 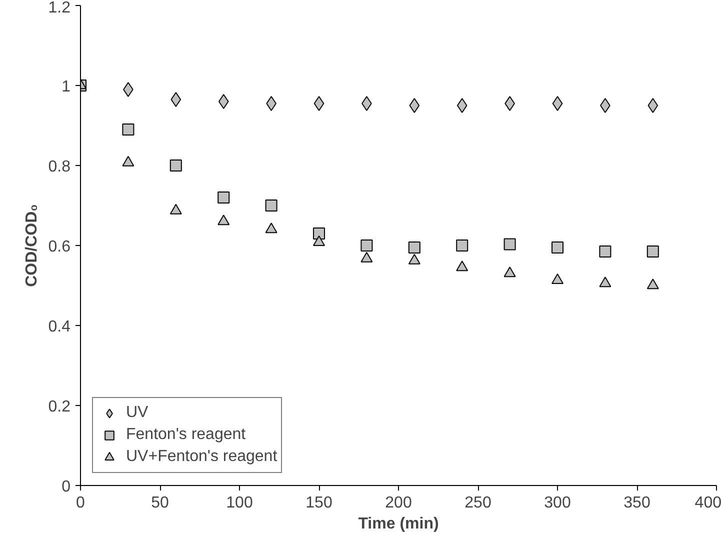 I want to click on y-tick-label: 0.4, so click(x=59, y=327).